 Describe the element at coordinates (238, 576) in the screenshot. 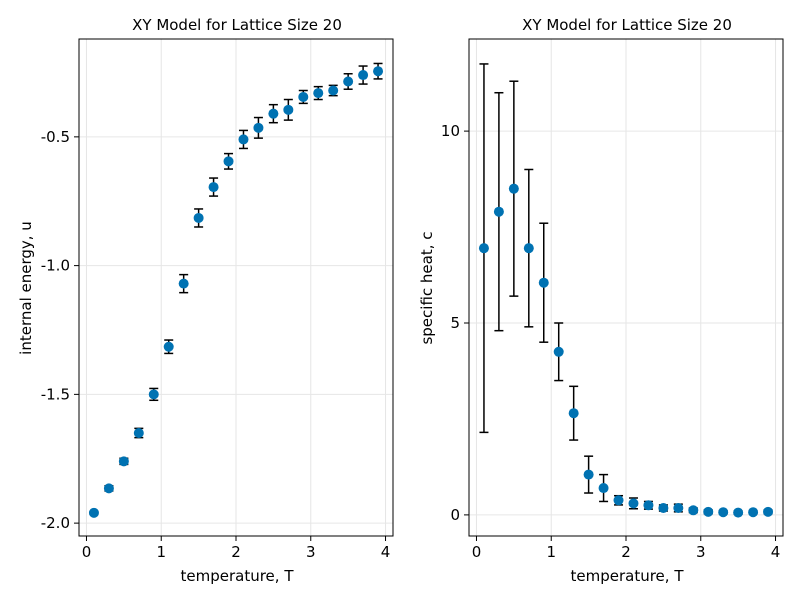

I see `left-x-axis-label: temperature, T` at that location.